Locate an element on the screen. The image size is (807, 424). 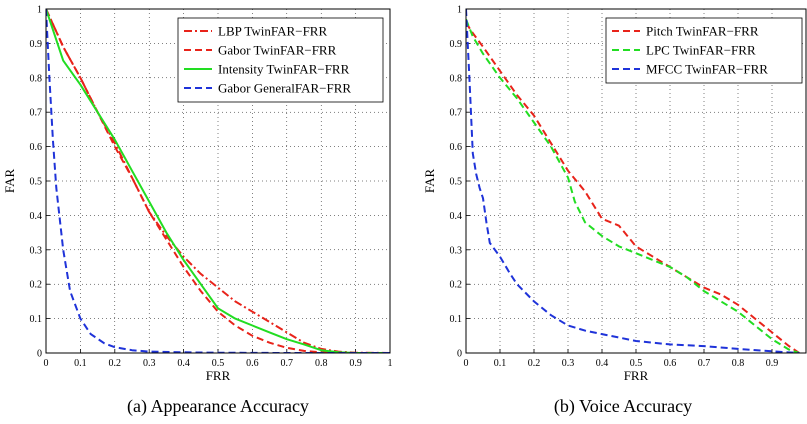
legend-label: Gabor TwinFAR−FRR is located at coordinates (277, 50).